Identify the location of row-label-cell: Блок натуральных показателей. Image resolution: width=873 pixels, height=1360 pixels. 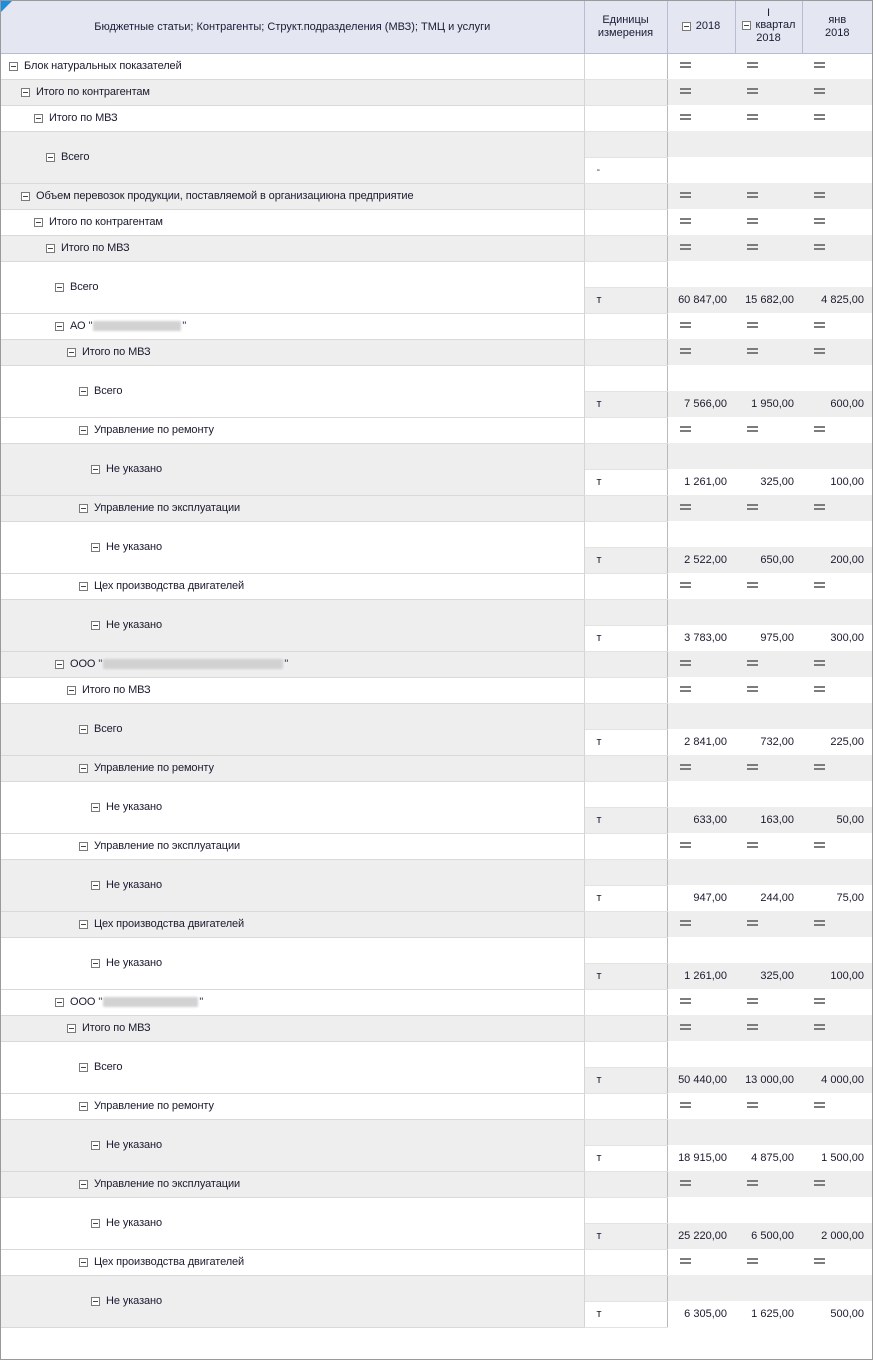
(293, 66).